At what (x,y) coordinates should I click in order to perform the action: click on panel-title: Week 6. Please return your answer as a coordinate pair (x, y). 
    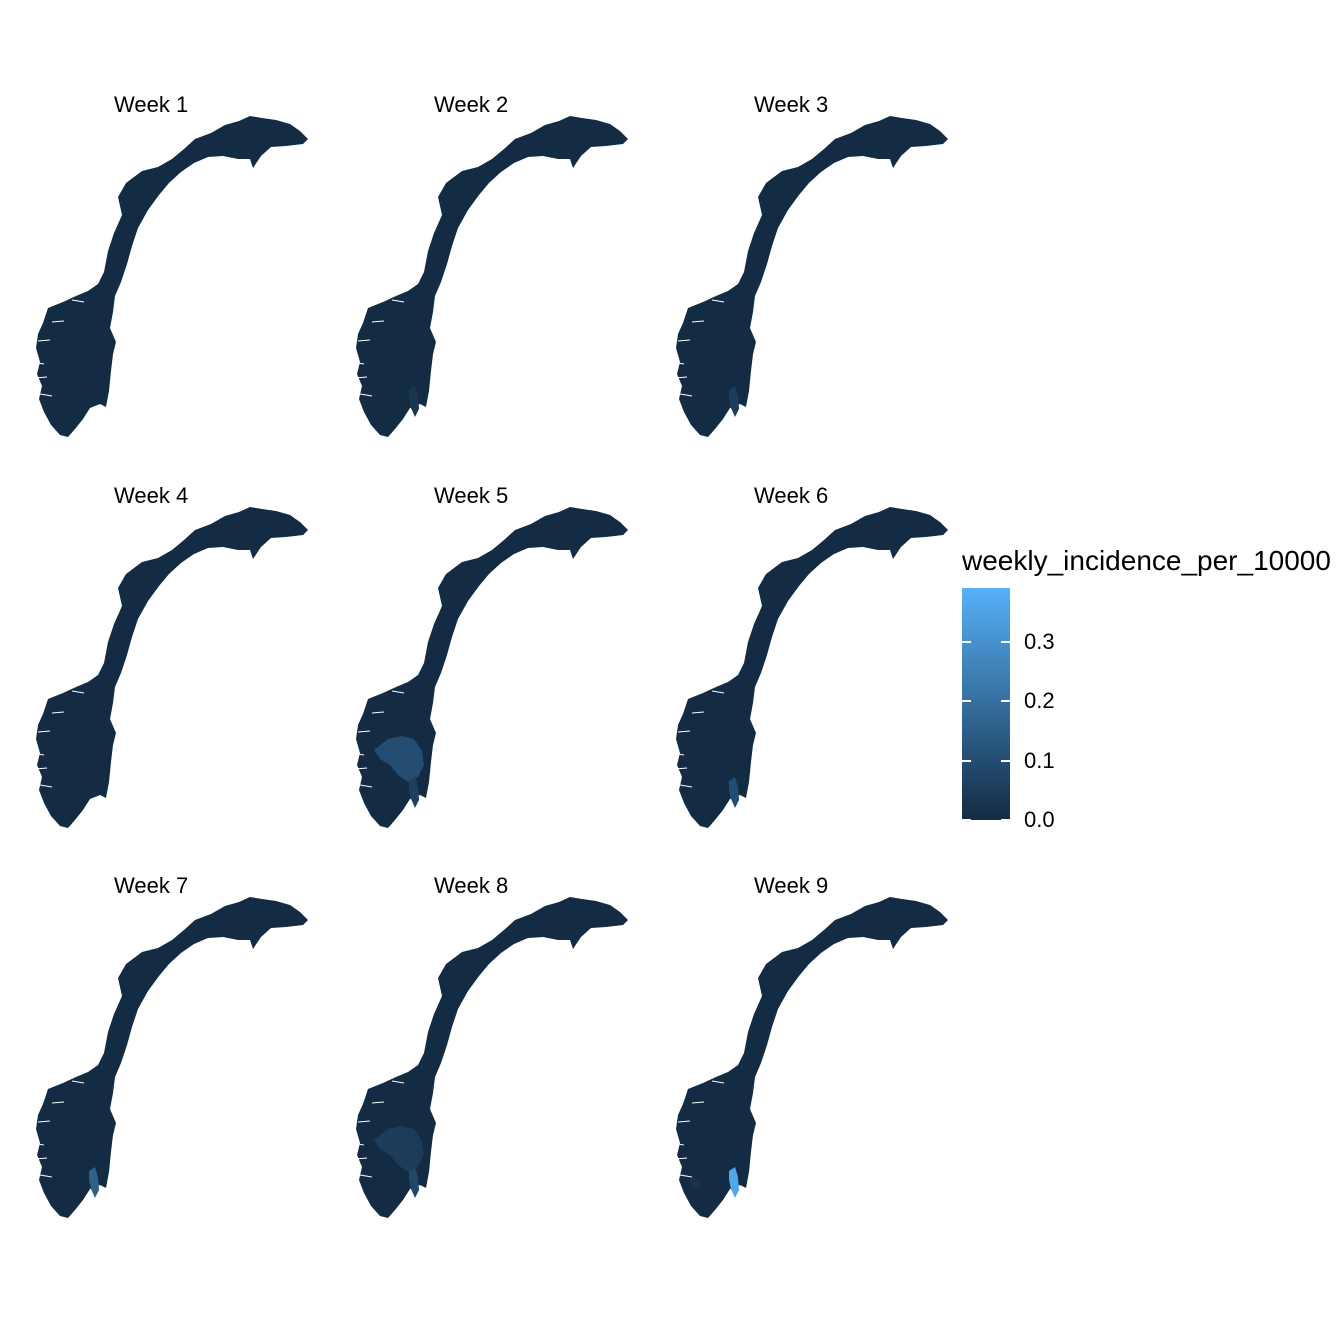
    Looking at the image, I should click on (791, 495).